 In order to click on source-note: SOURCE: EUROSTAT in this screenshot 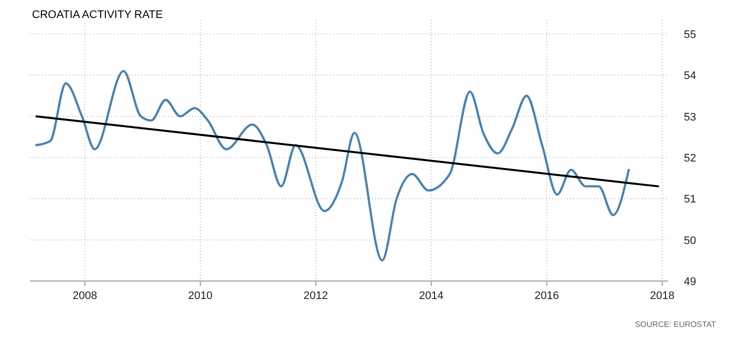, I will do `click(675, 324)`.